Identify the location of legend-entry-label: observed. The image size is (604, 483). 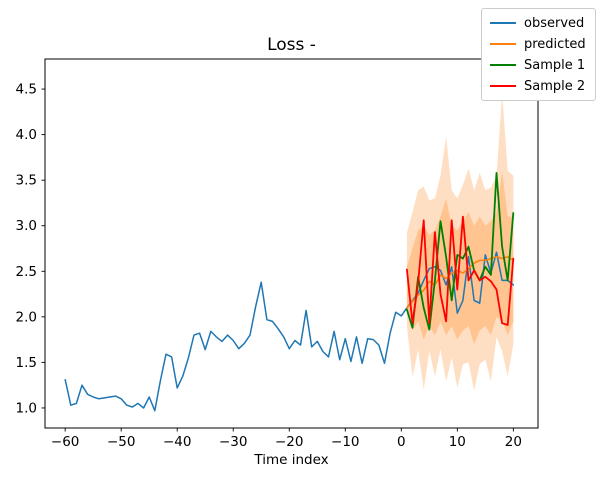
(554, 23).